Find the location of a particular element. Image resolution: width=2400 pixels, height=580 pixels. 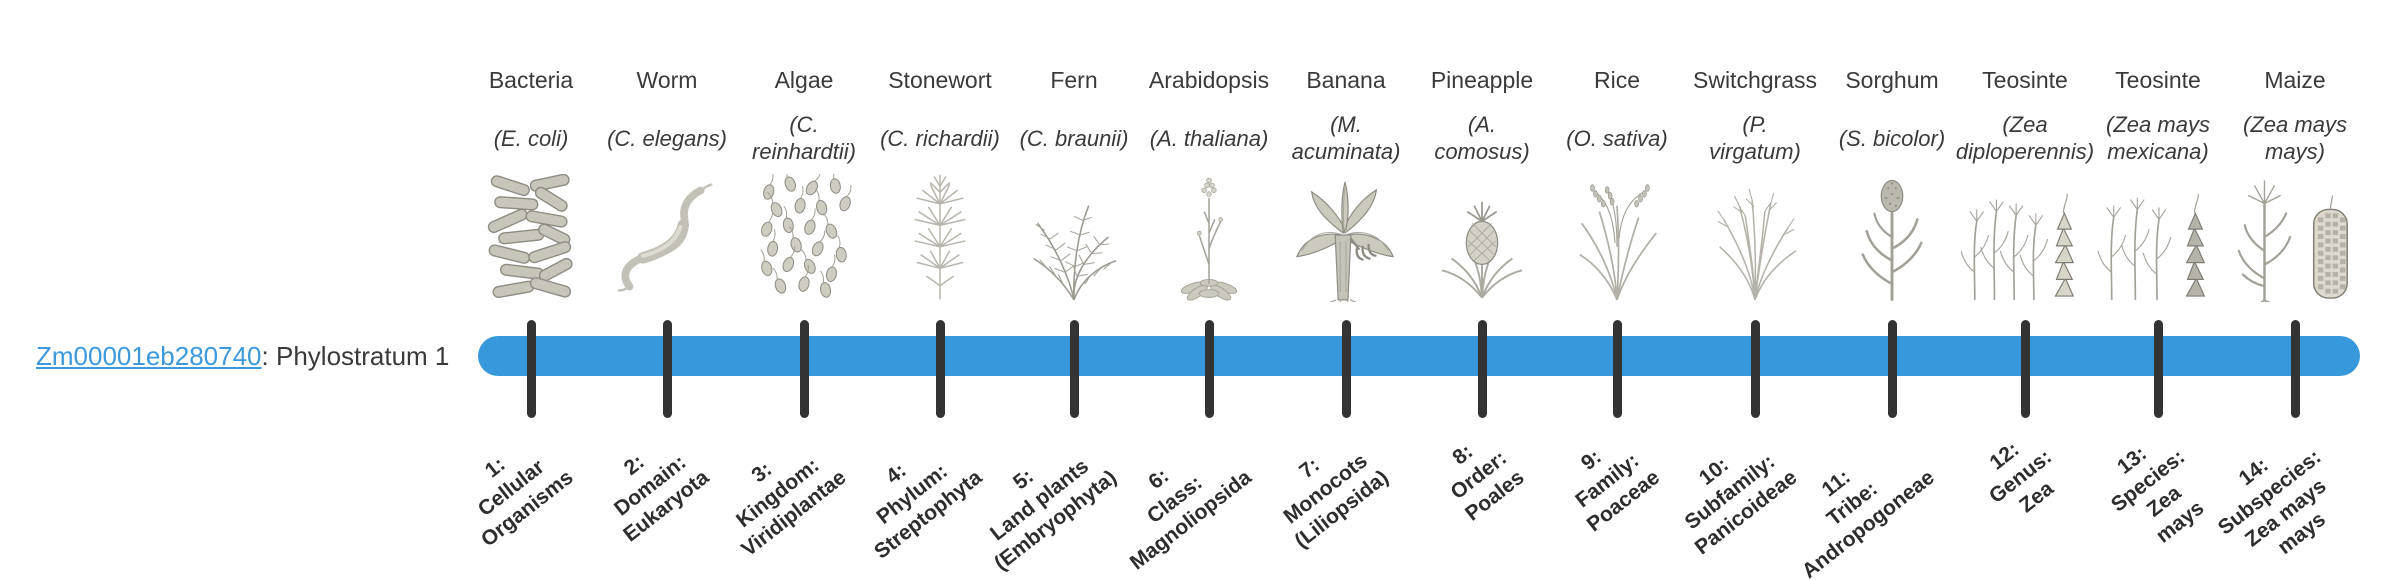

gene-id-link: Zm00001eb280740 is located at coordinates (149, 356).